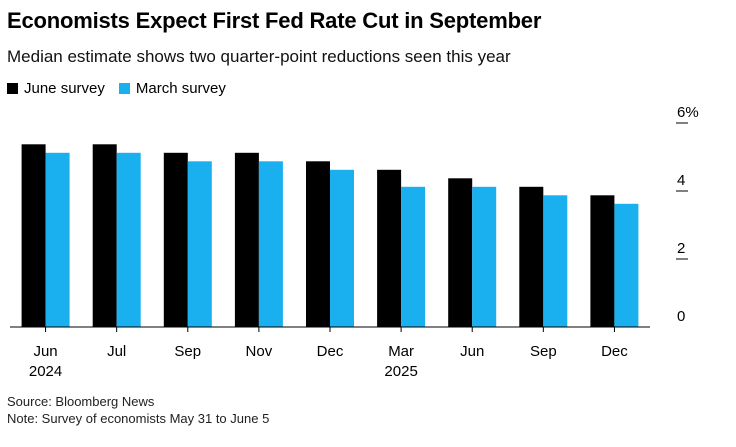 The image size is (736, 447). I want to click on y-axis: 0 2 4 6%, so click(687, 214).